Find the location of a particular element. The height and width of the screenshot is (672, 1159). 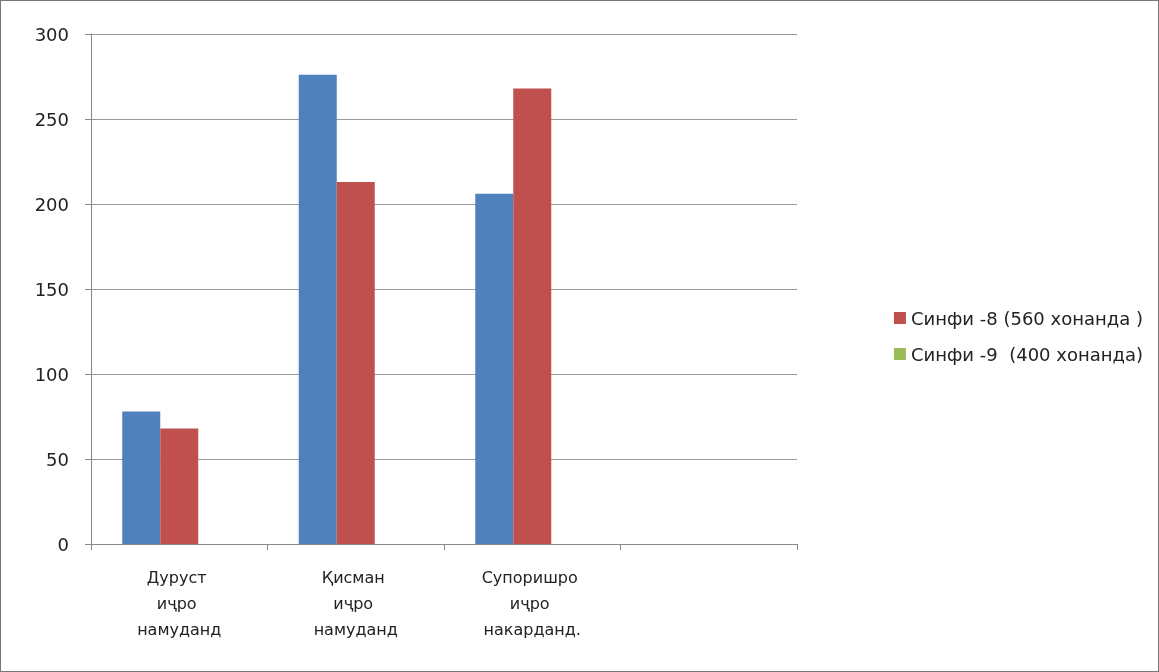

y-tick-label: 150 is located at coordinates (51, 289).